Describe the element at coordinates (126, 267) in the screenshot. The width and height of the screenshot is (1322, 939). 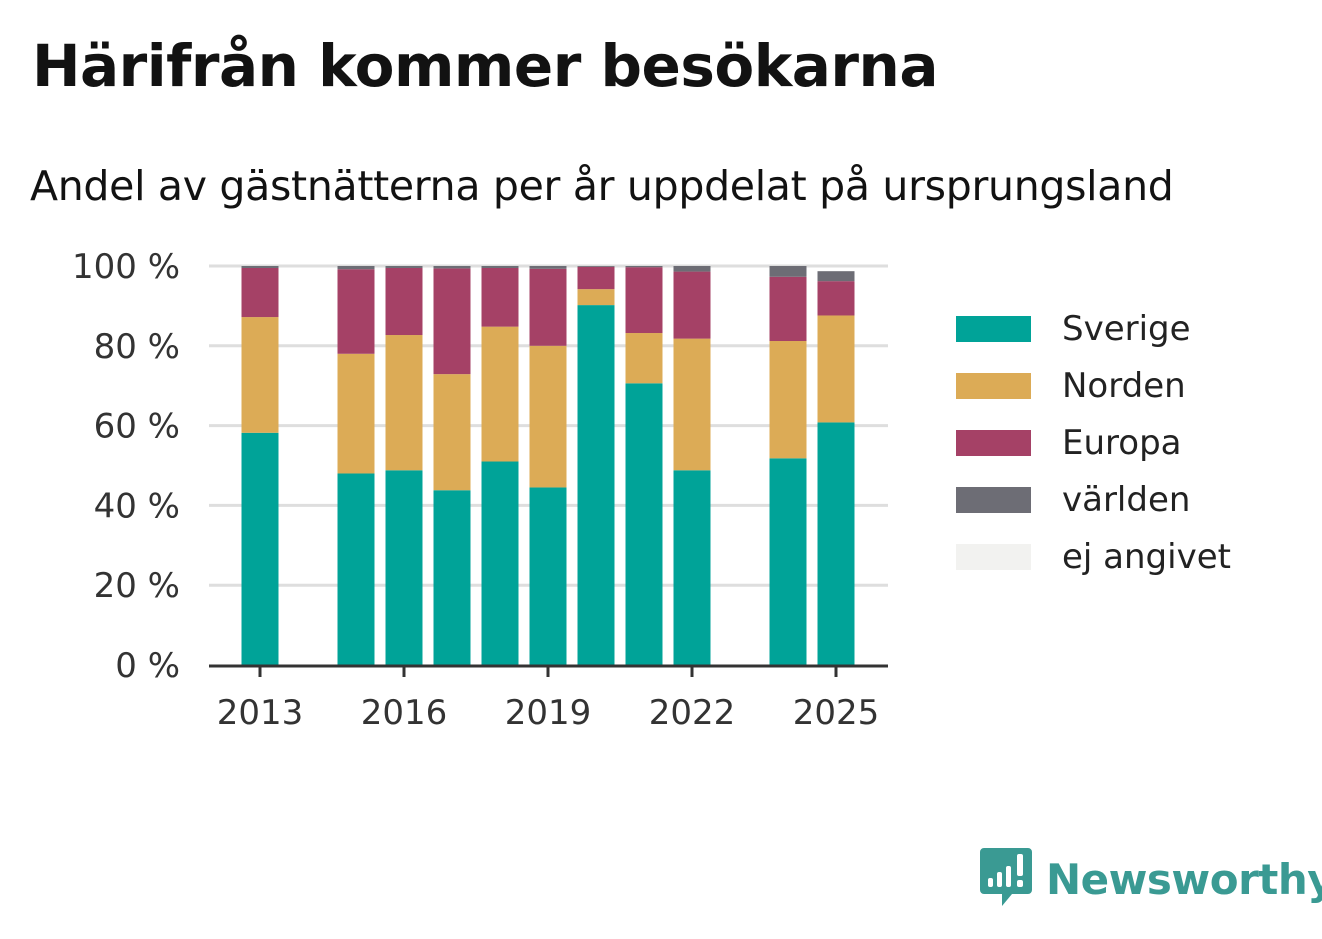
I see `y-tick-label: 100 %` at that location.